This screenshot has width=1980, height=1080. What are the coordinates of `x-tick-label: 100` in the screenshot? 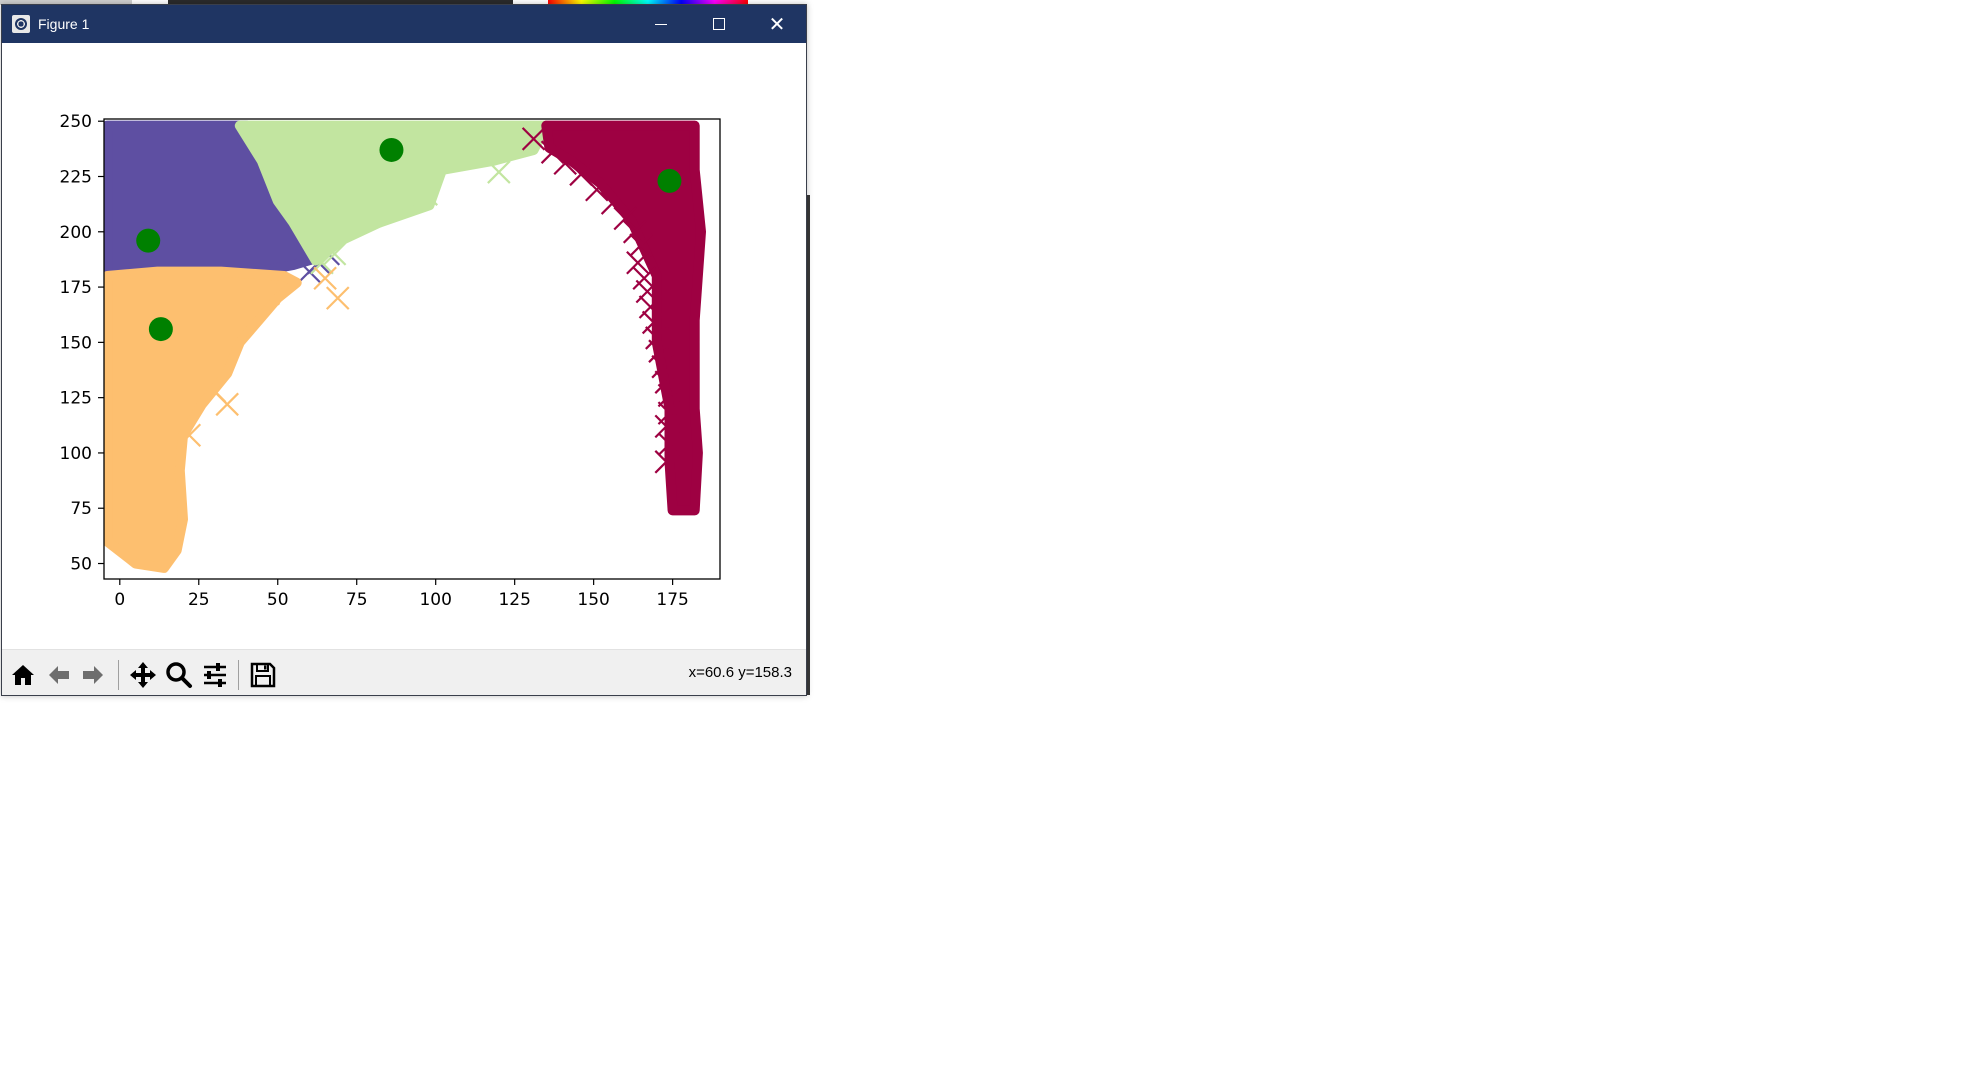 It's located at (435, 600).